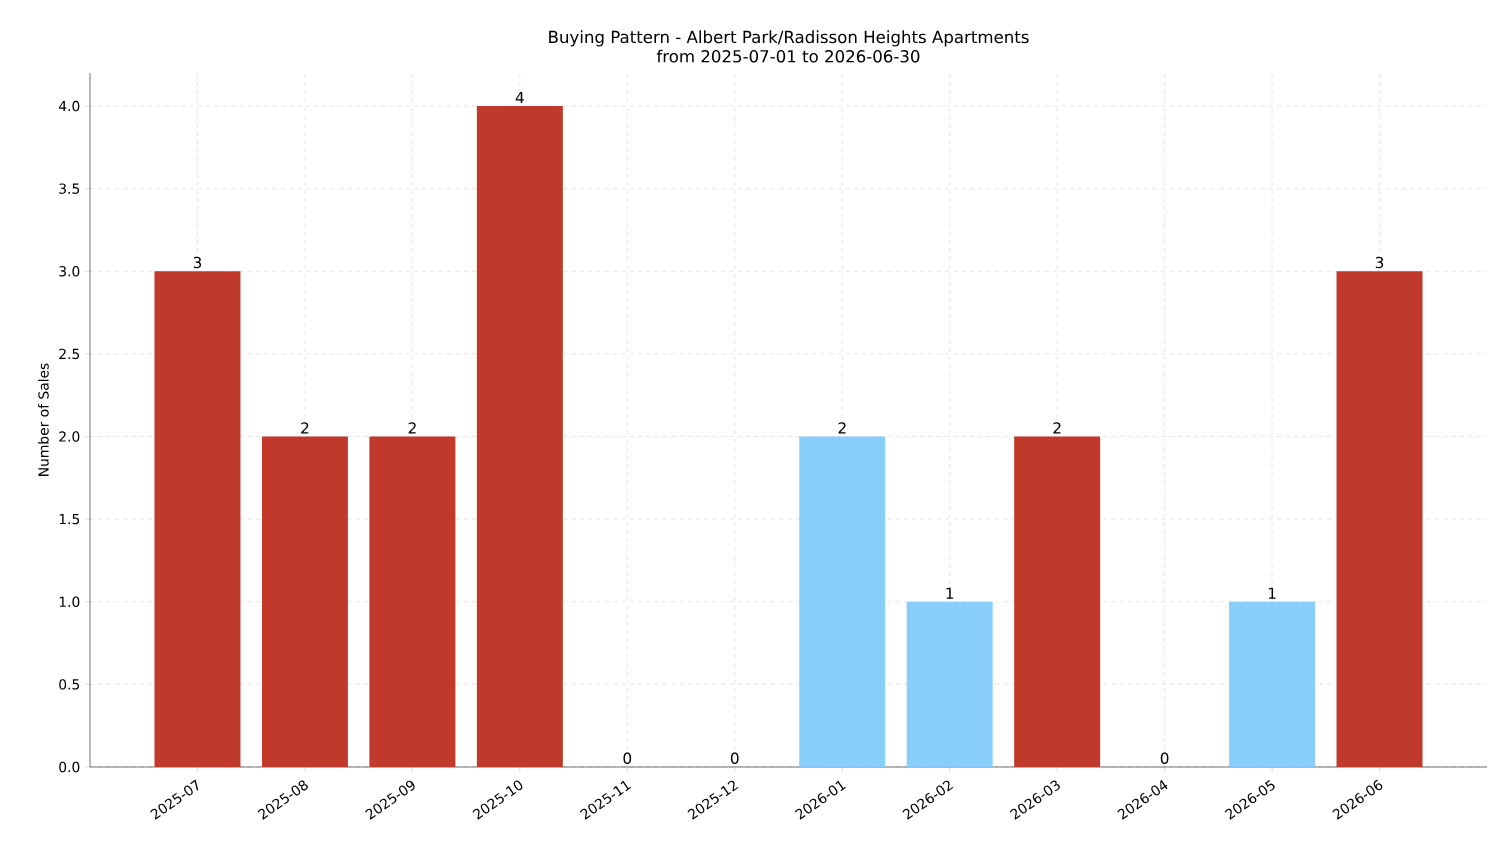  Describe the element at coordinates (69, 684) in the screenshot. I see `y-tick-label: 0.5` at that location.